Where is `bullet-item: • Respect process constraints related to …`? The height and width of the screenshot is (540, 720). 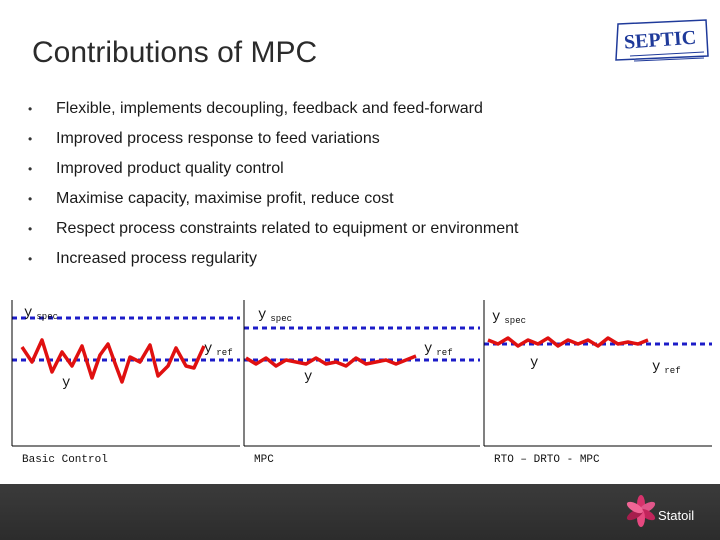
bullet-item: • Respect process constraints related to … is located at coordinates (273, 229).